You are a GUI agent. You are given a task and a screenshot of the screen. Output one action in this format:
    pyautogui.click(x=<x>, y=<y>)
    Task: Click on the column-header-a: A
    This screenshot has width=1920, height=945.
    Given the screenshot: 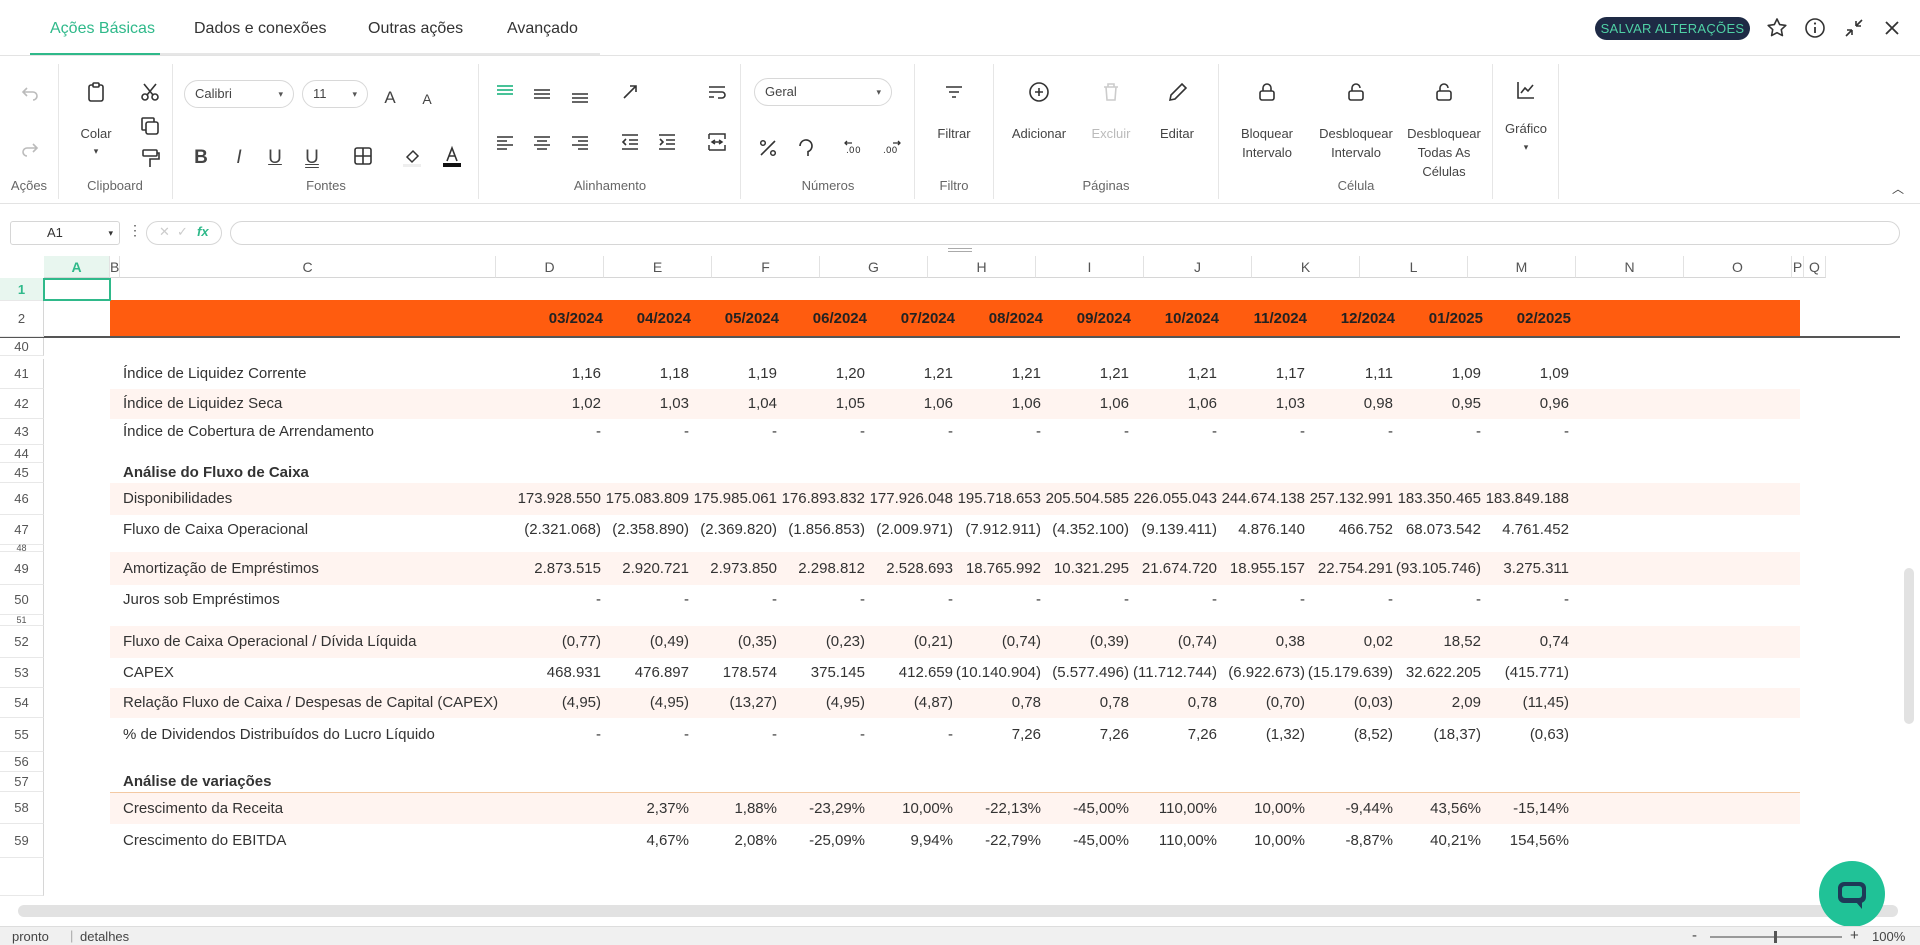 What is the action you would take?
    pyautogui.click(x=77, y=267)
    